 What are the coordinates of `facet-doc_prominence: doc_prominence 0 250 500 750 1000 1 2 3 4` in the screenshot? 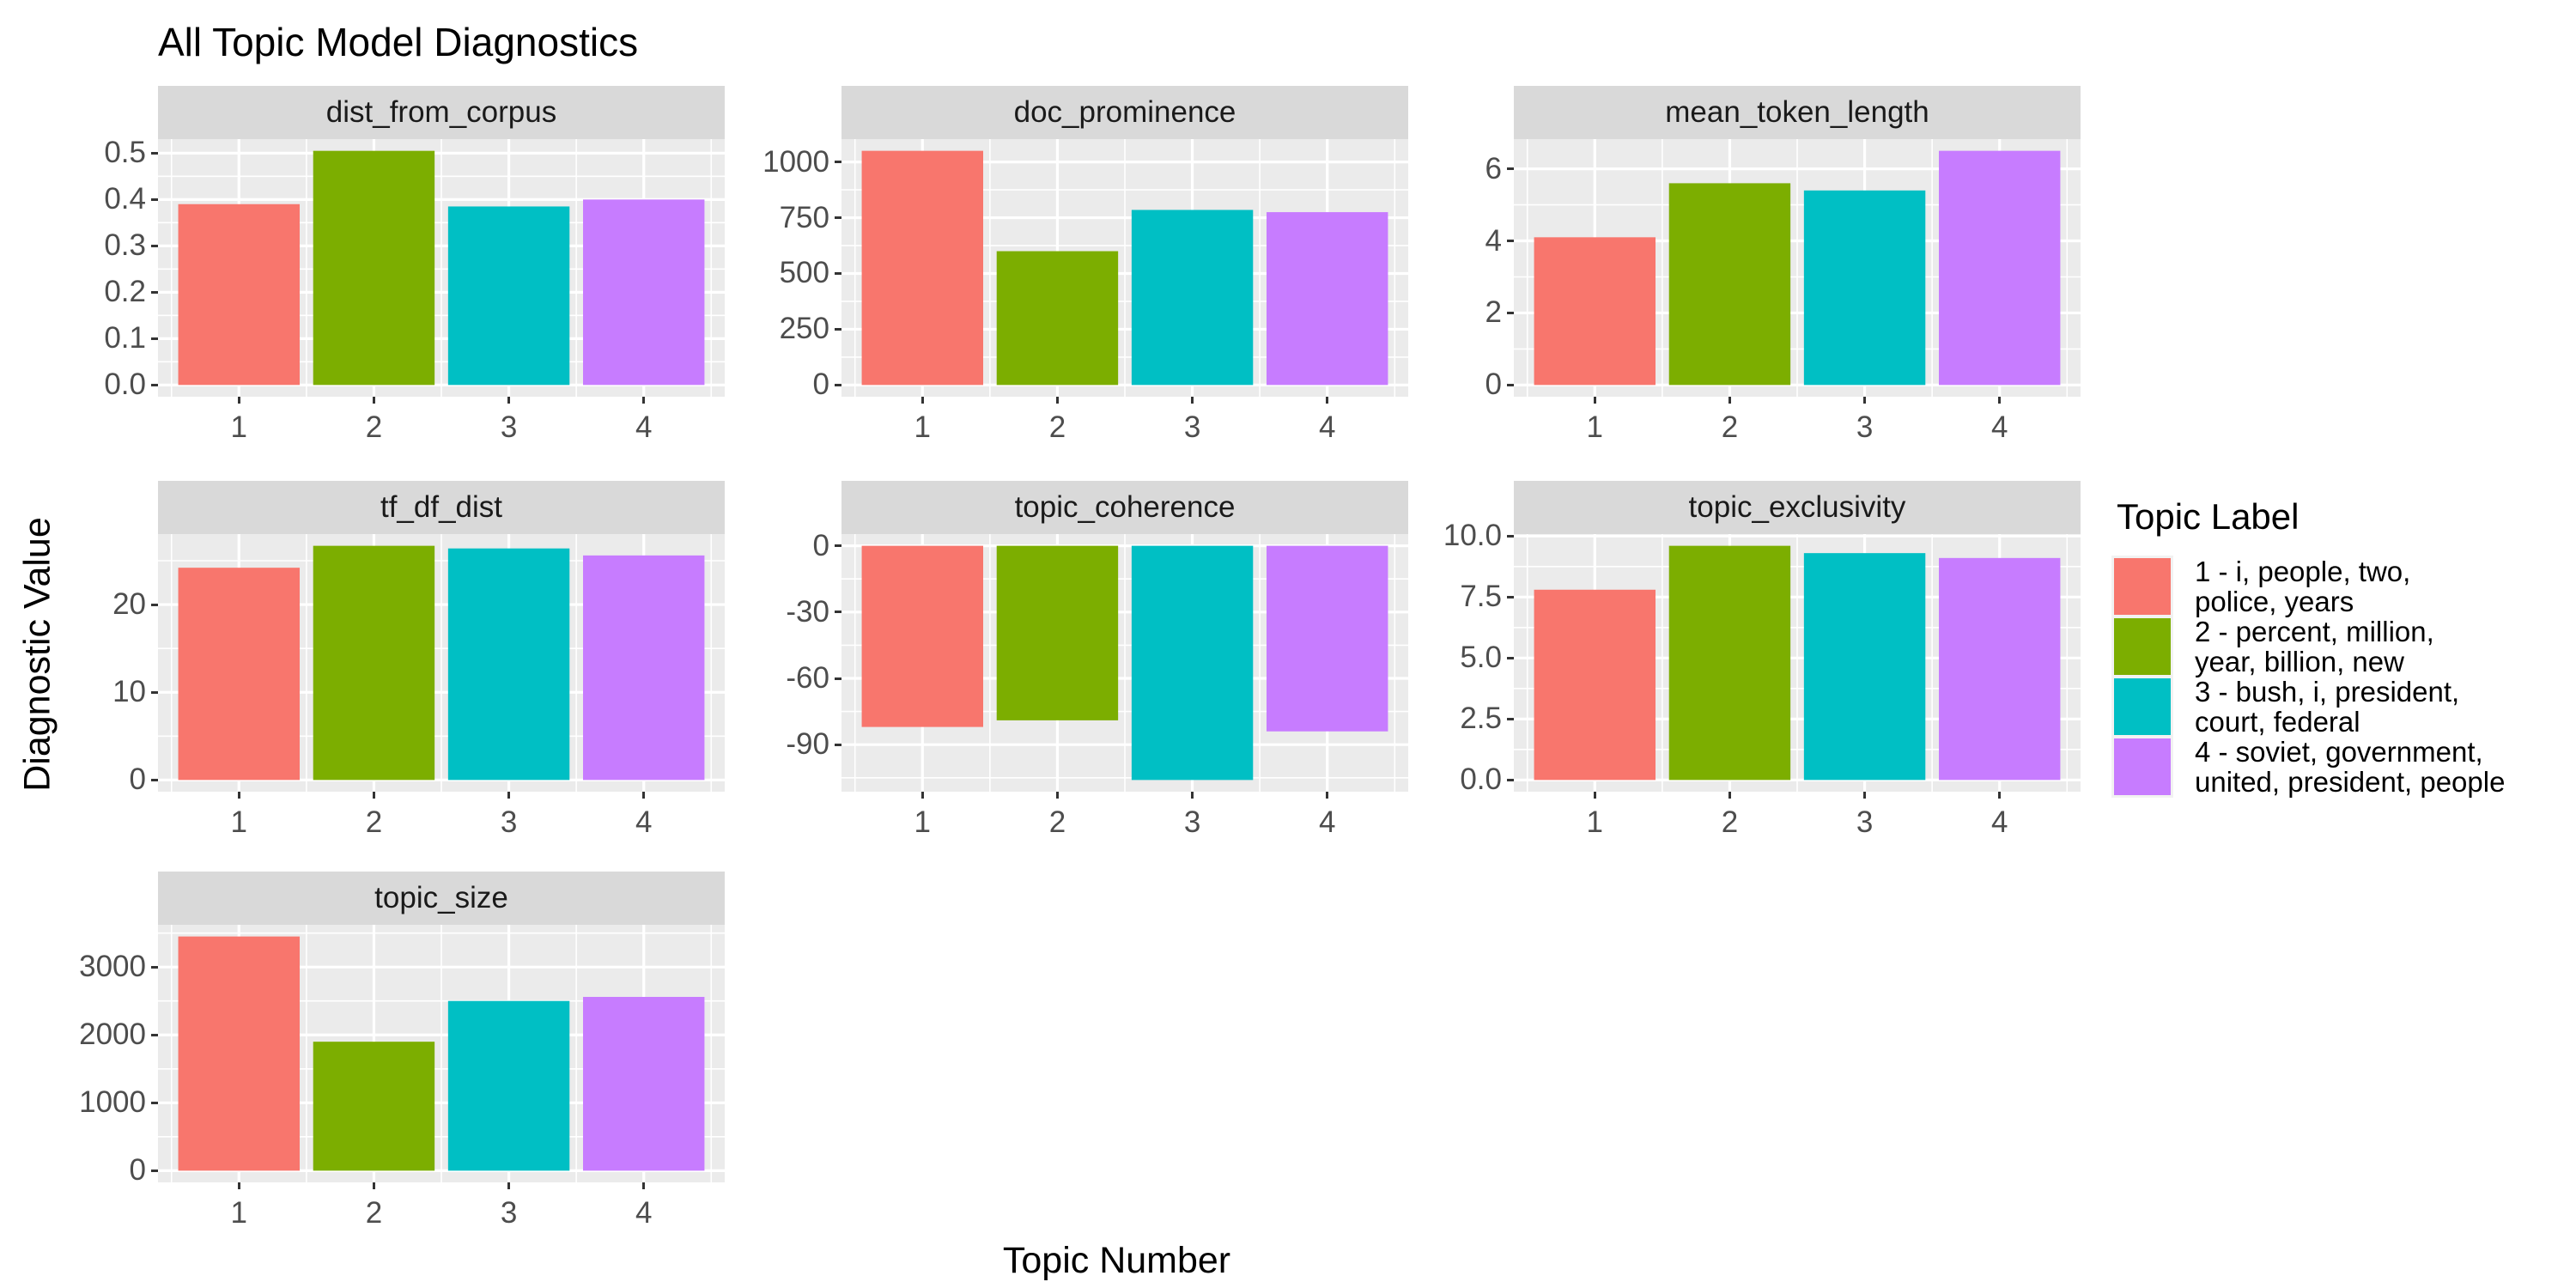 It's located at (1085, 265).